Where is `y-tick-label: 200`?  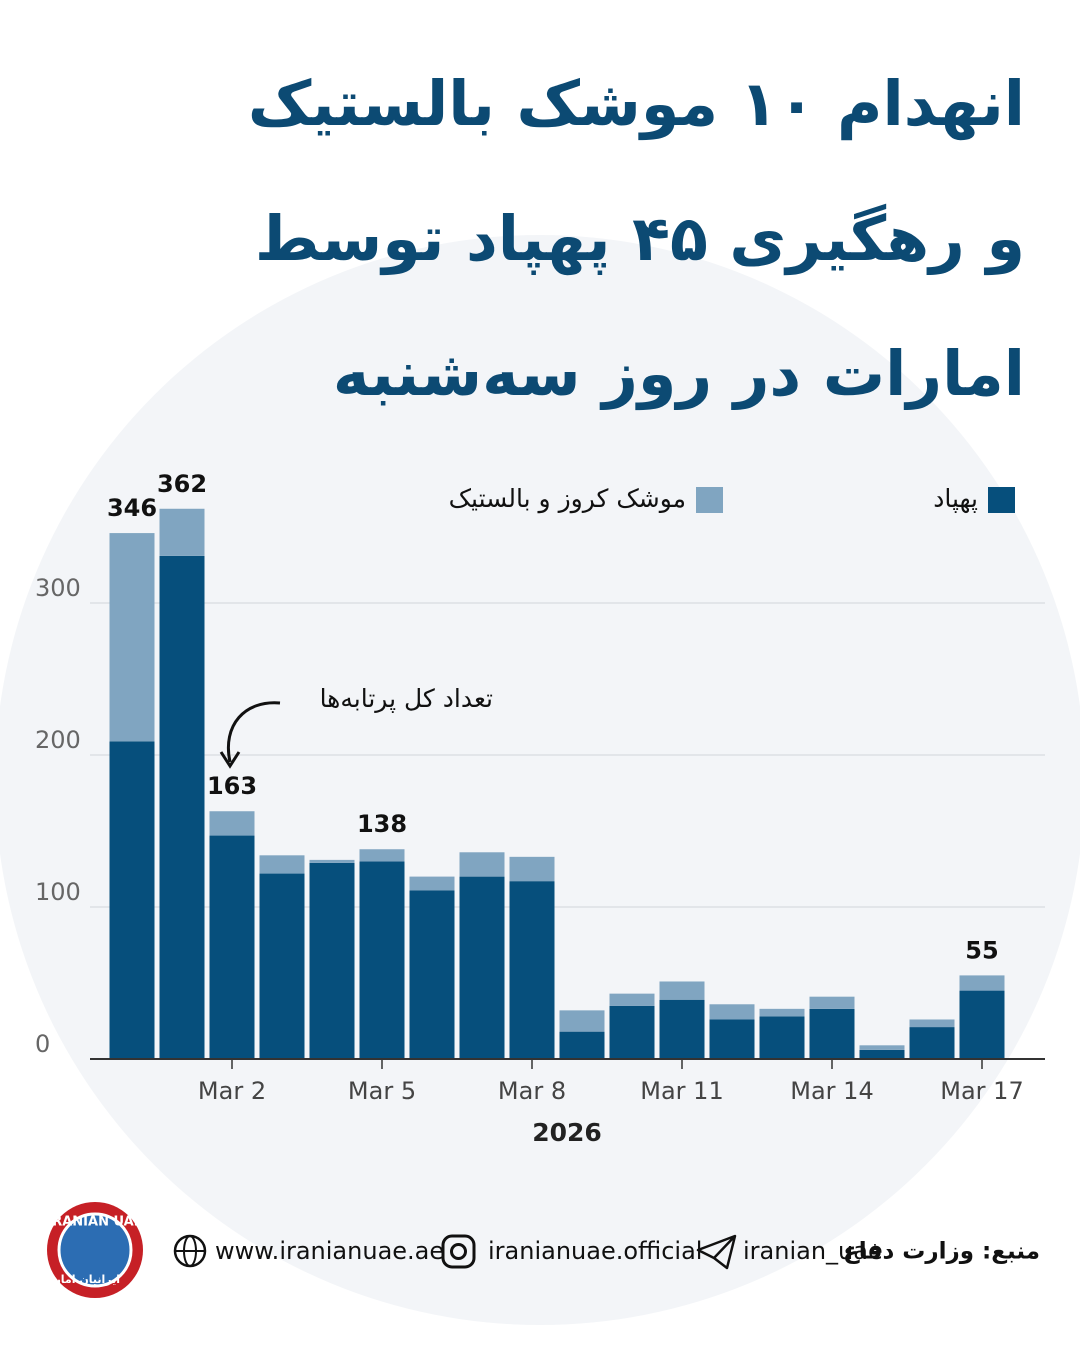
y-tick-label: 200 is located at coordinates (58, 740).